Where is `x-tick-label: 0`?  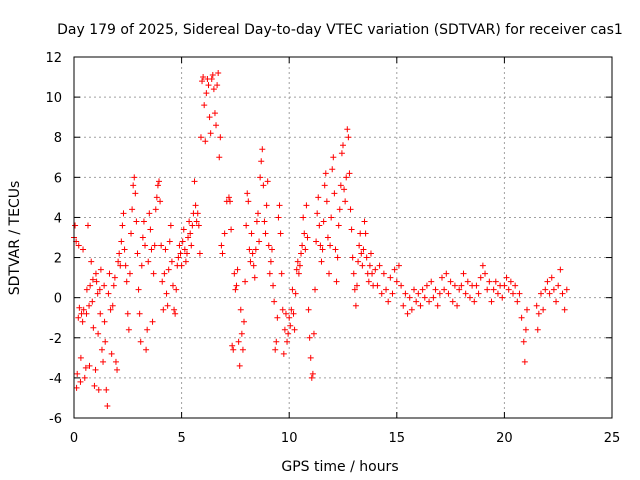 x-tick-label: 0 is located at coordinates (74, 438).